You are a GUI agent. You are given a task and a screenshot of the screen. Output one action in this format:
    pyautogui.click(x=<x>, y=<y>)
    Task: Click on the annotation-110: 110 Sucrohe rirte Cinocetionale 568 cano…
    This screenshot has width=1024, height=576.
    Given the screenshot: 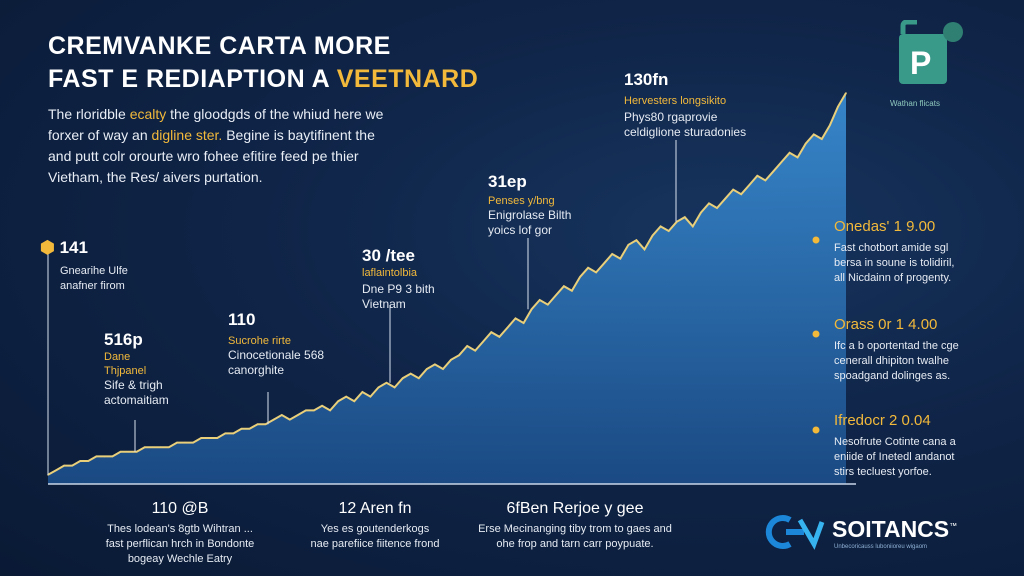 What is the action you would take?
    pyautogui.click(x=276, y=344)
    